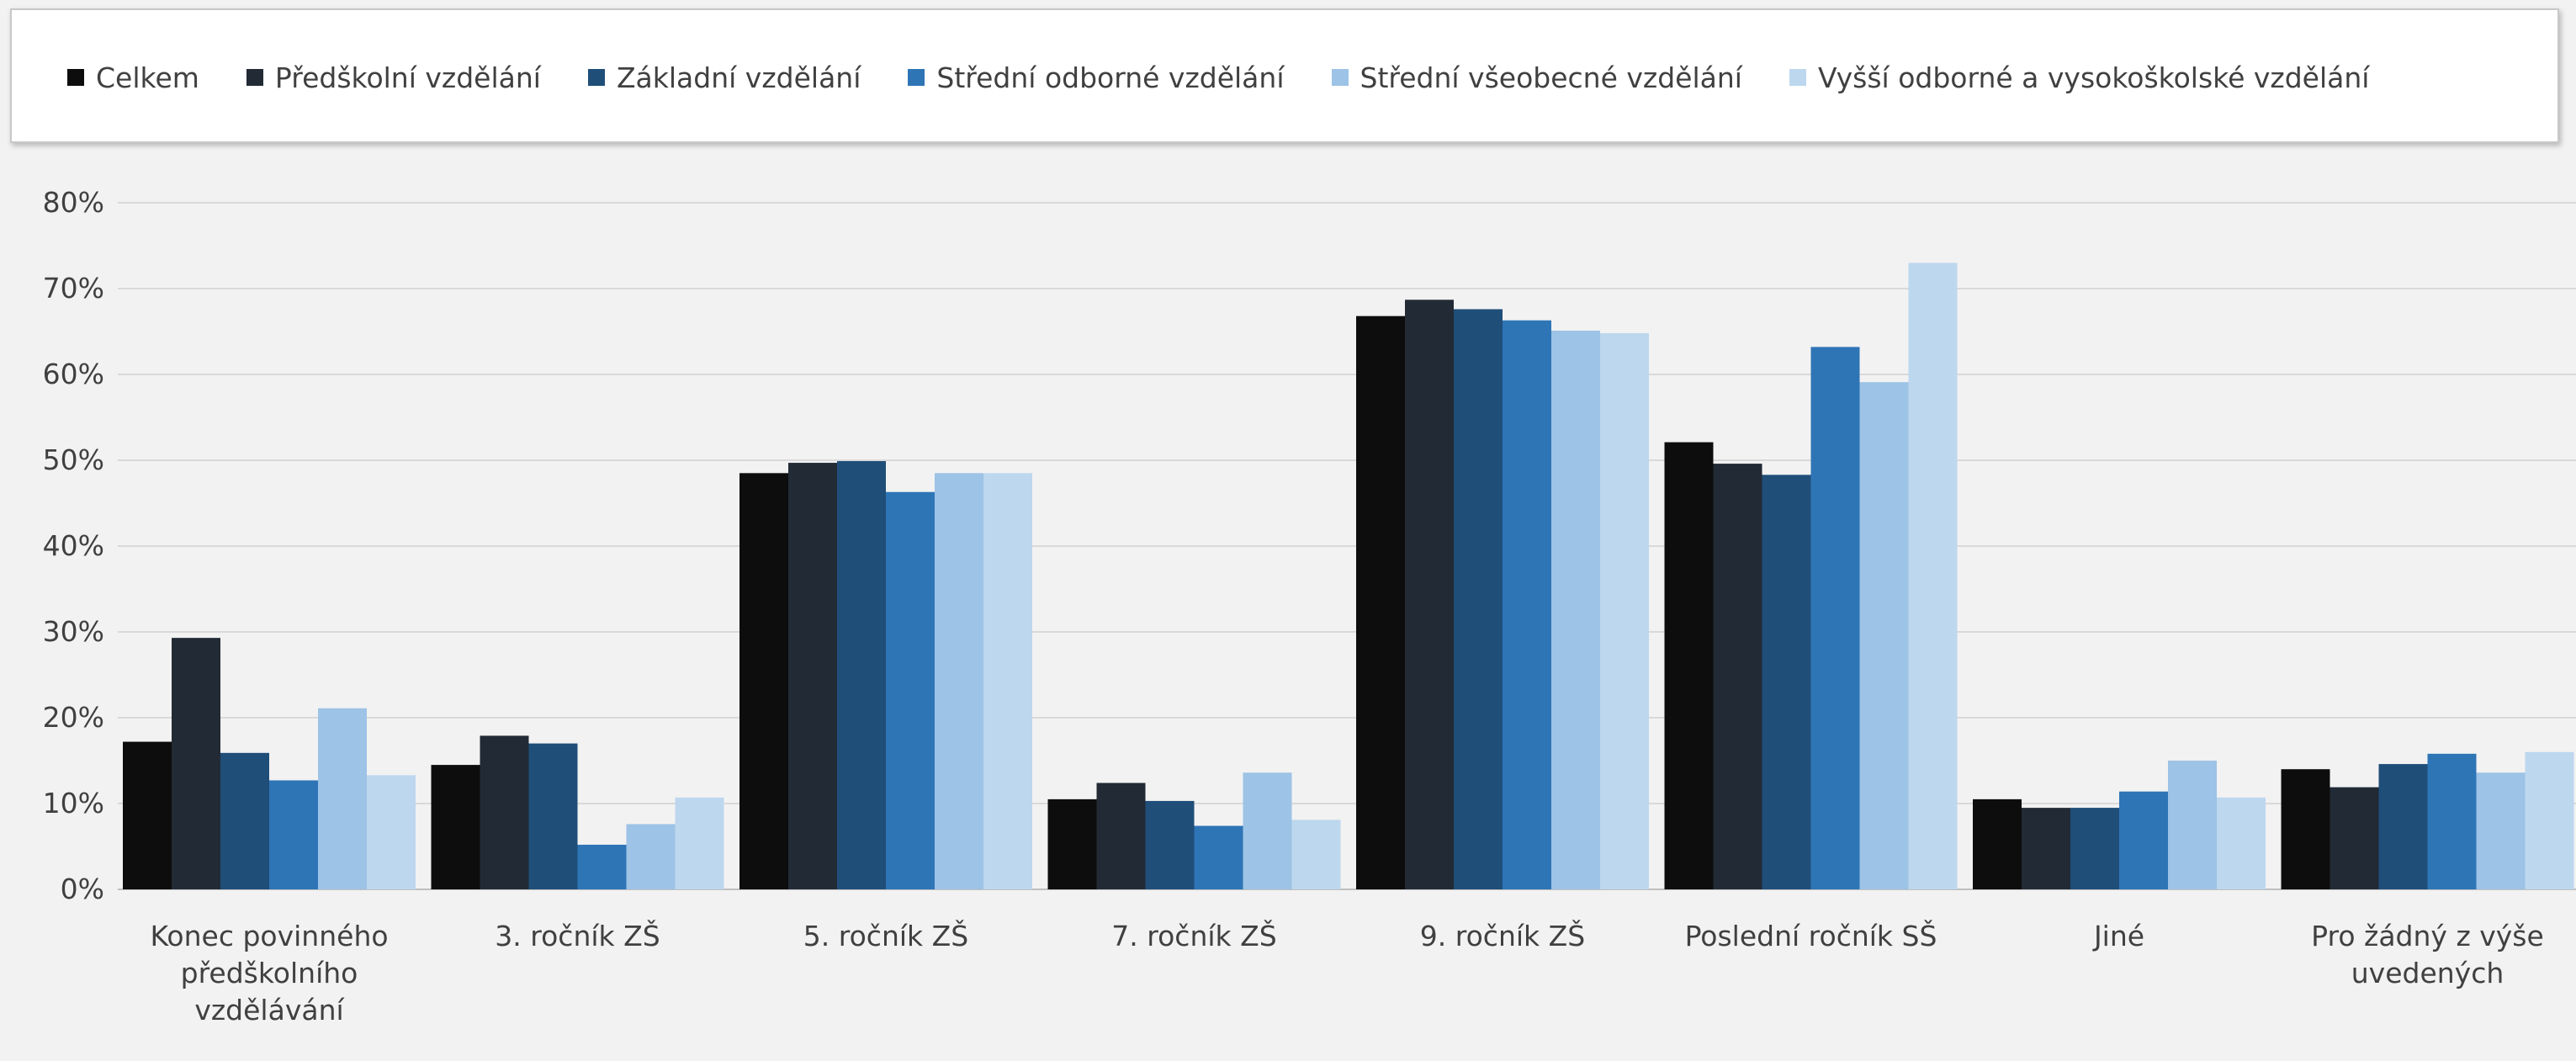  I want to click on x-tick-label: uvedených, so click(2427, 973).